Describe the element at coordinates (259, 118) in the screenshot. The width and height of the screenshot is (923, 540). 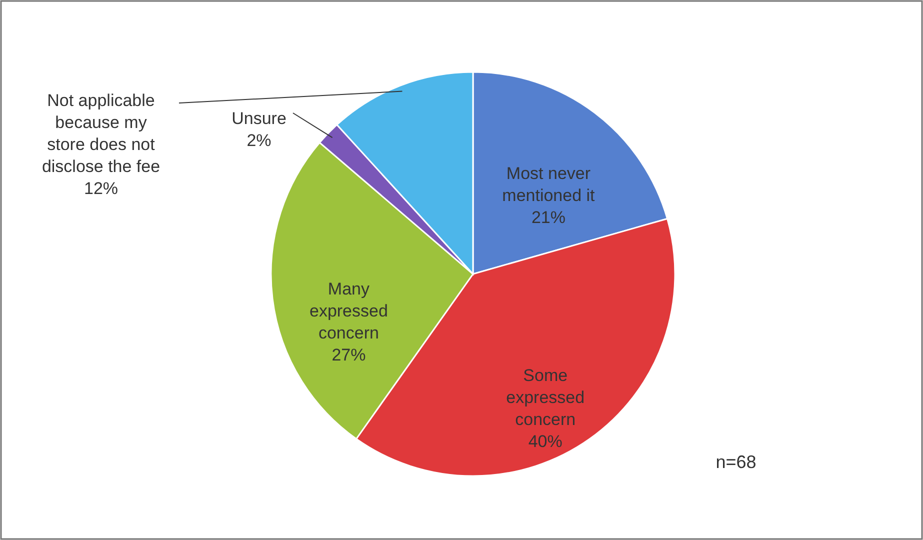
I see `slice-label: Unsure` at that location.